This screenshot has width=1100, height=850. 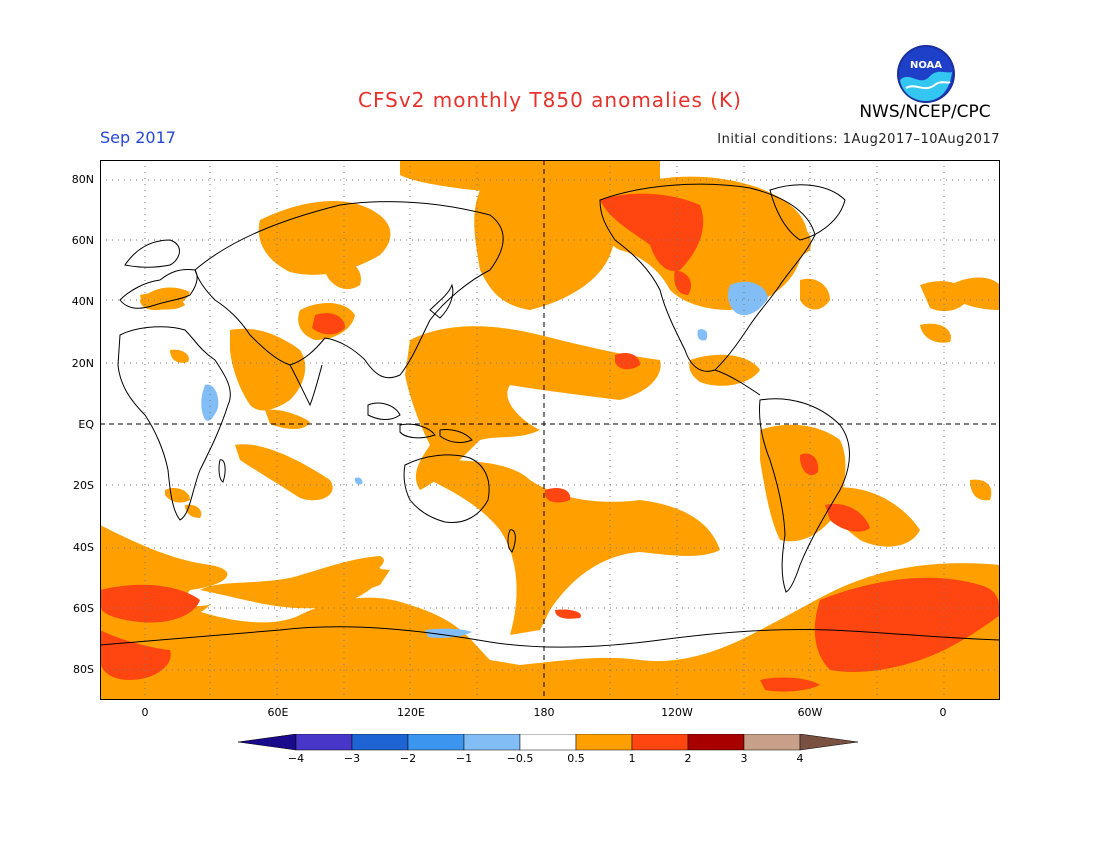 I want to click on lat-label: 20S, so click(x=83, y=485).